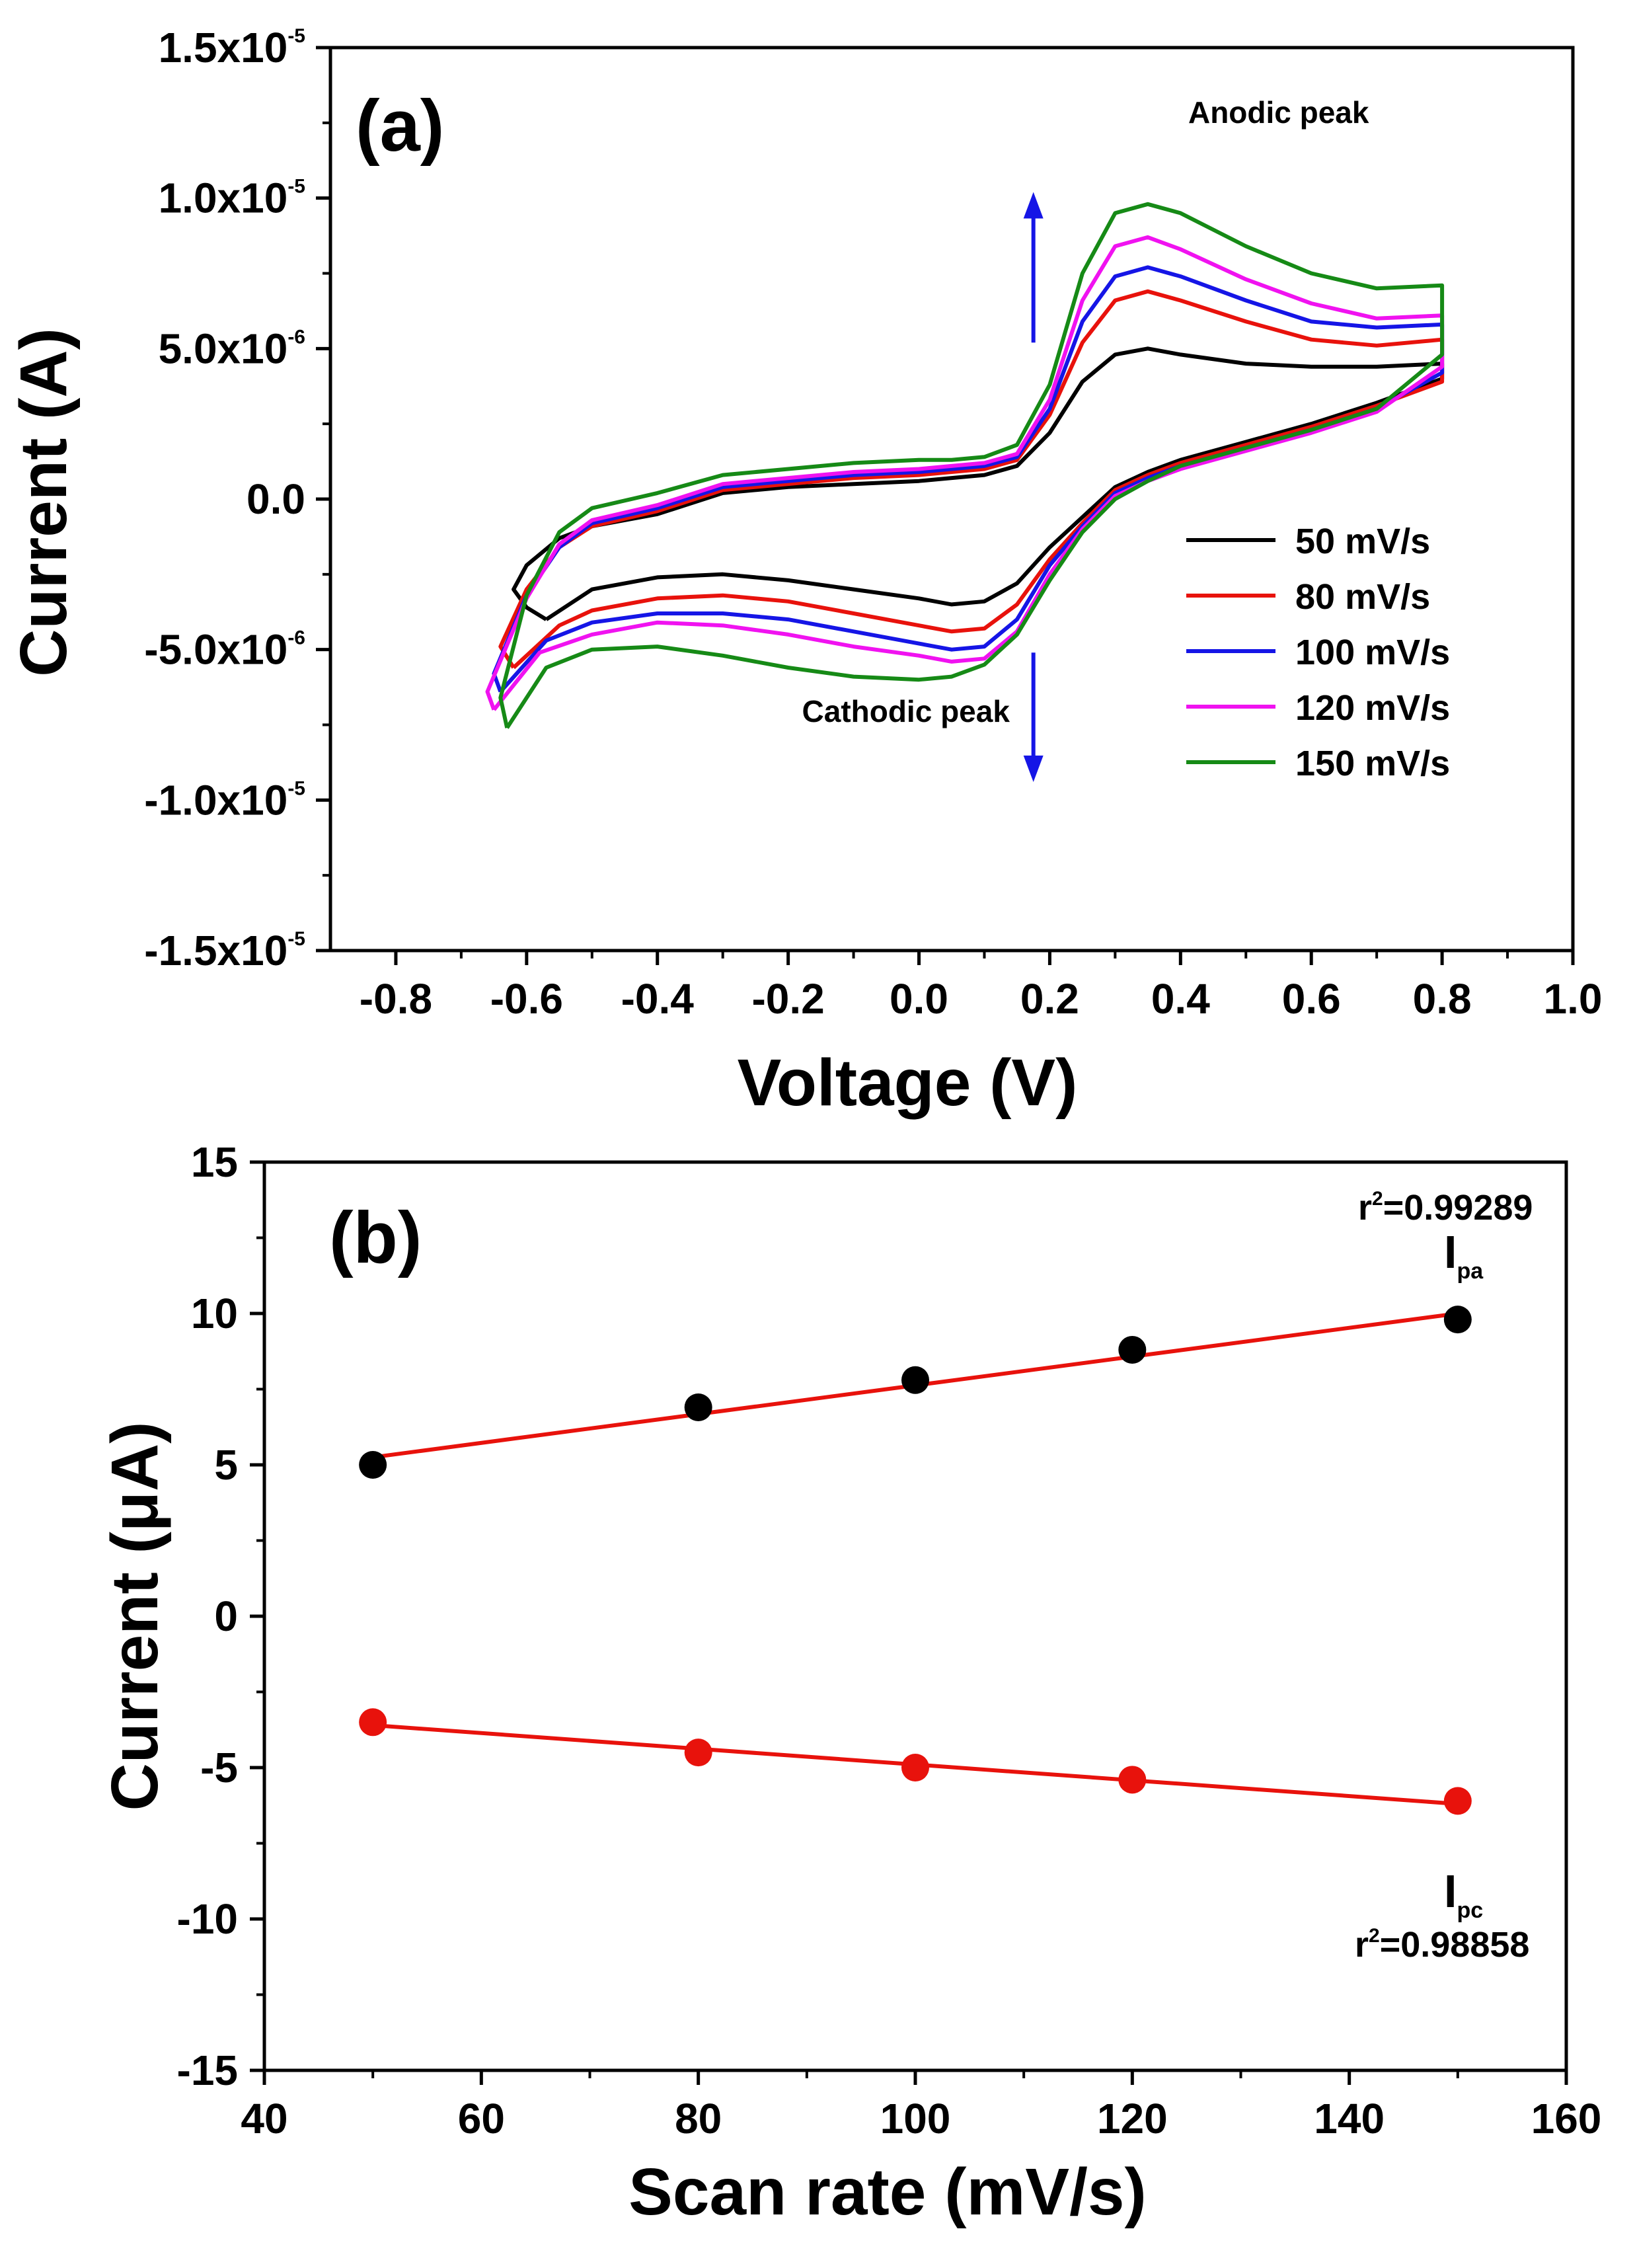 The image size is (1635, 2268). Describe the element at coordinates (1311, 999) in the screenshot. I see `a-x-tick-label: 0.6` at that location.